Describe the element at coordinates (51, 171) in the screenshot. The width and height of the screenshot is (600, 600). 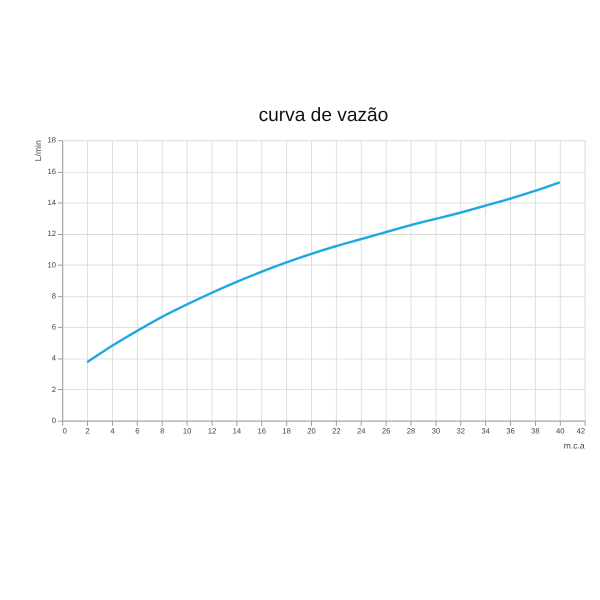
I see `y-tick-label: 16` at that location.